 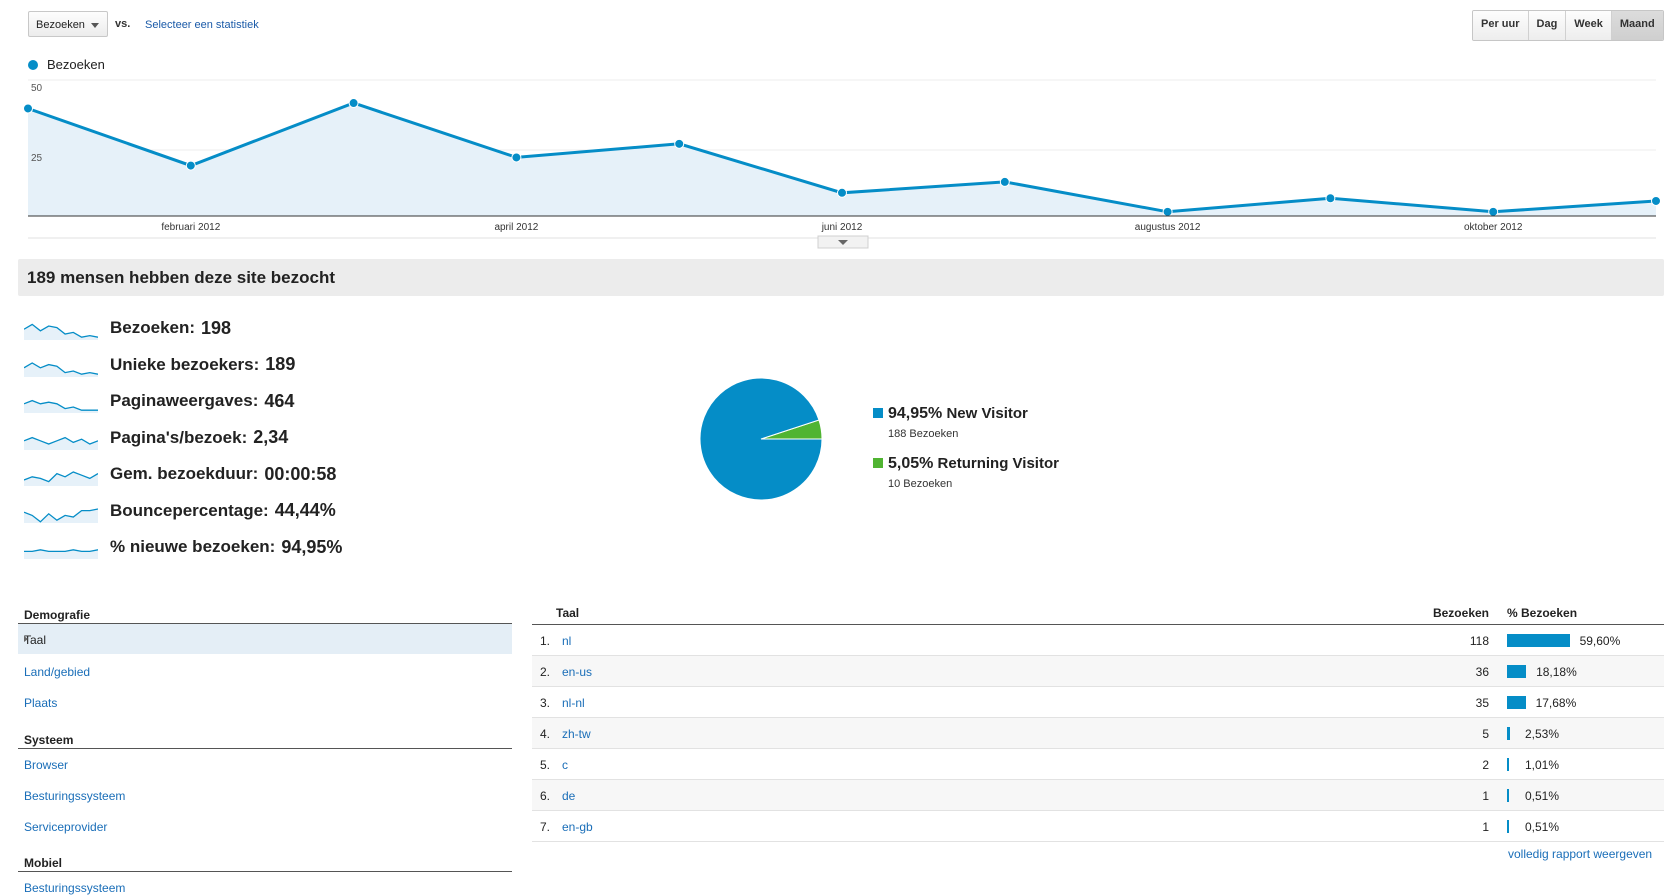 What do you see at coordinates (1098, 795) in the screenshot?
I see `table-row: 6. de 1 0,51%` at bounding box center [1098, 795].